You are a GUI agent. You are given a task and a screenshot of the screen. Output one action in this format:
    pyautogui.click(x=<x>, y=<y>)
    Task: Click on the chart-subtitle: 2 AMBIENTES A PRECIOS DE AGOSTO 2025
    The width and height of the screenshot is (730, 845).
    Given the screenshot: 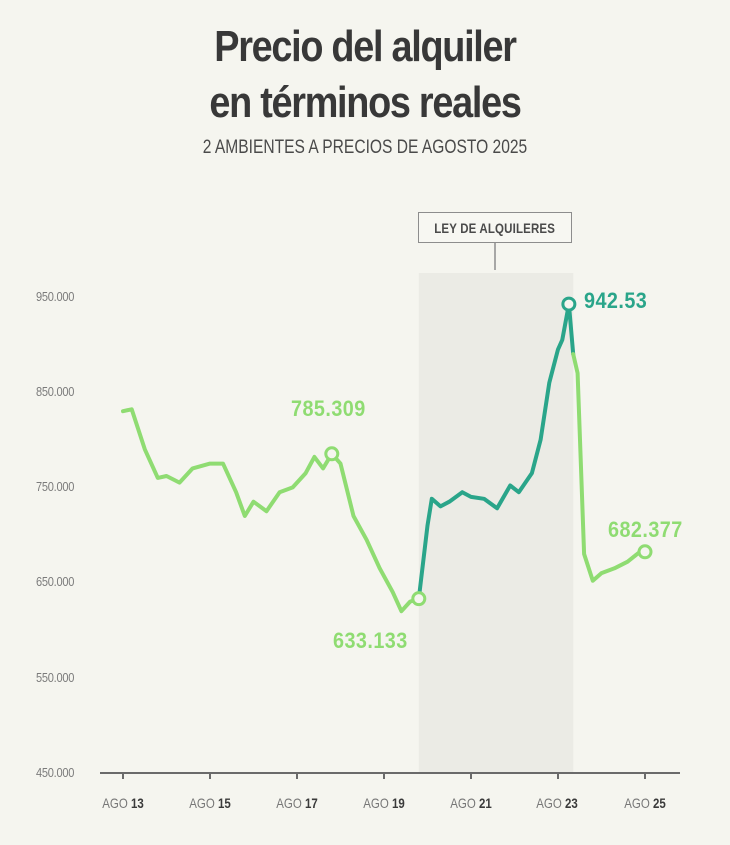 What is the action you would take?
    pyautogui.click(x=365, y=147)
    